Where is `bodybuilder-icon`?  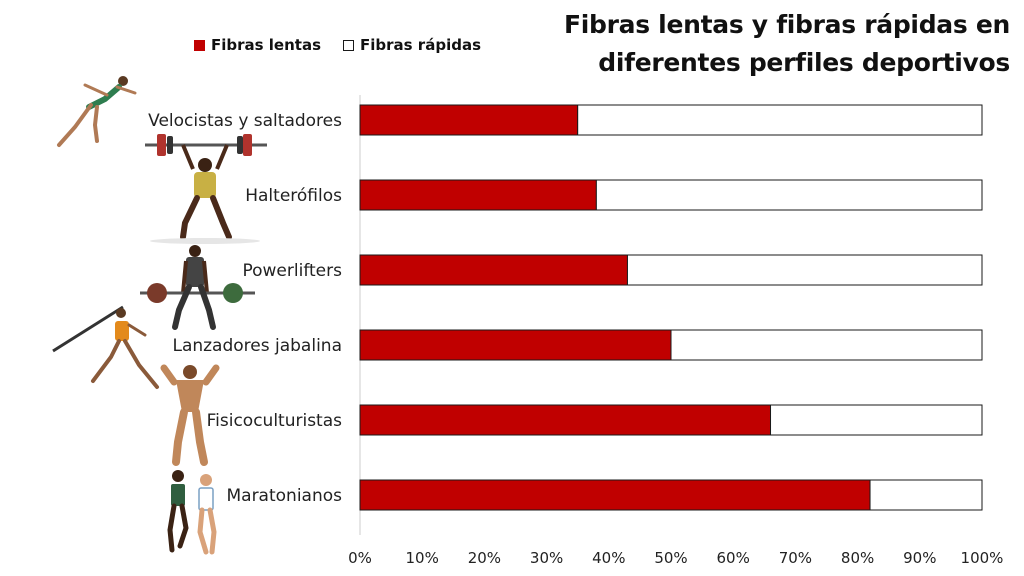
bodybuilder-icon is located at coordinates (190, 415).